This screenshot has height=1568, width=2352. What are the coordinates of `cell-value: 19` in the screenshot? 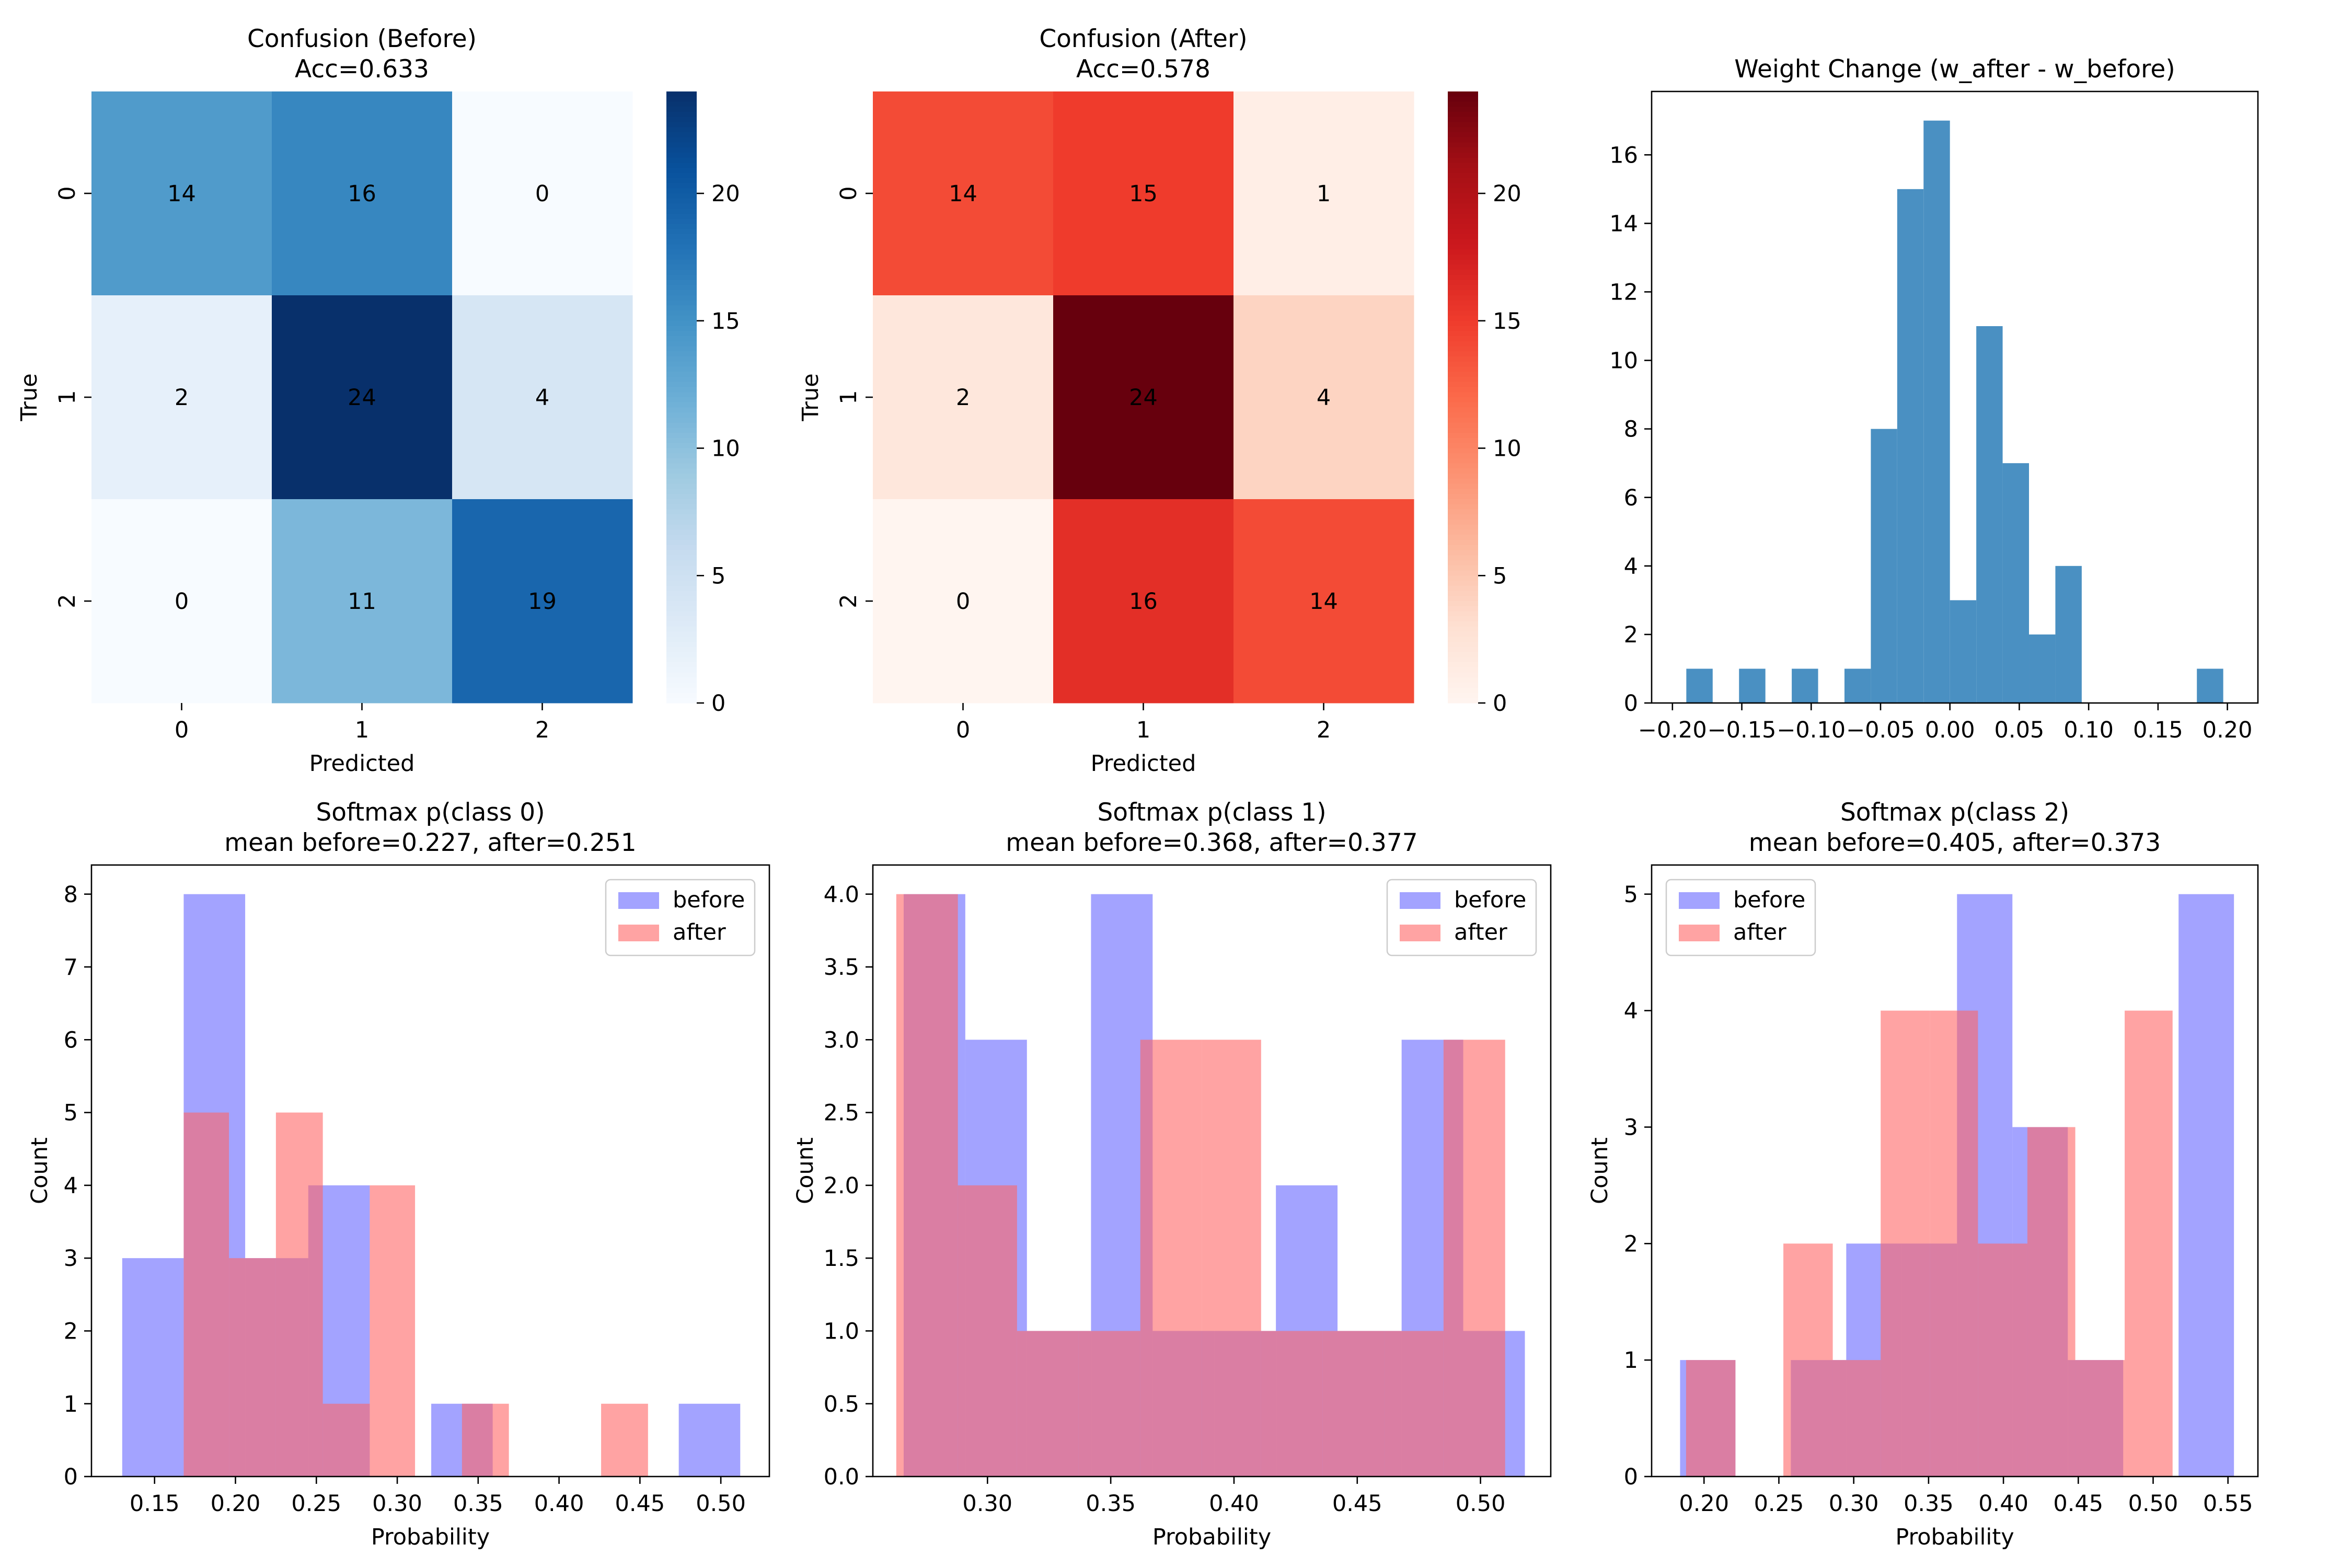 It's located at (542, 602).